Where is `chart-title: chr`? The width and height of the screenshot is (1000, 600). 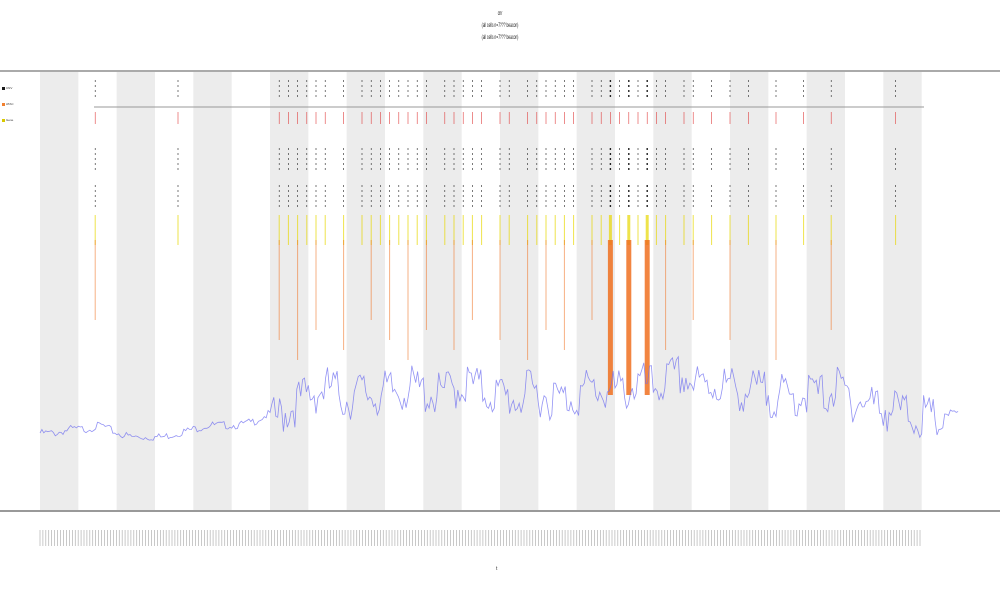 chart-title: chr is located at coordinates (500, 14).